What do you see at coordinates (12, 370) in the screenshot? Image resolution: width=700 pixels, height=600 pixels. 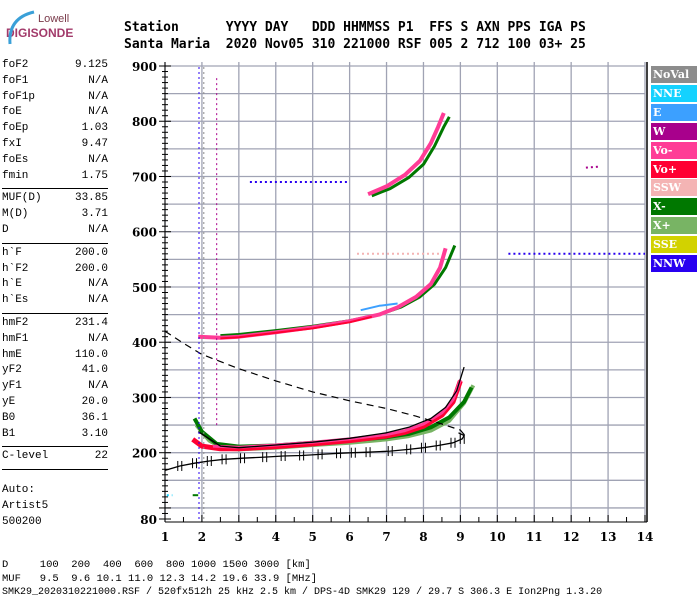 I see `param-name: yF2` at bounding box center [12, 370].